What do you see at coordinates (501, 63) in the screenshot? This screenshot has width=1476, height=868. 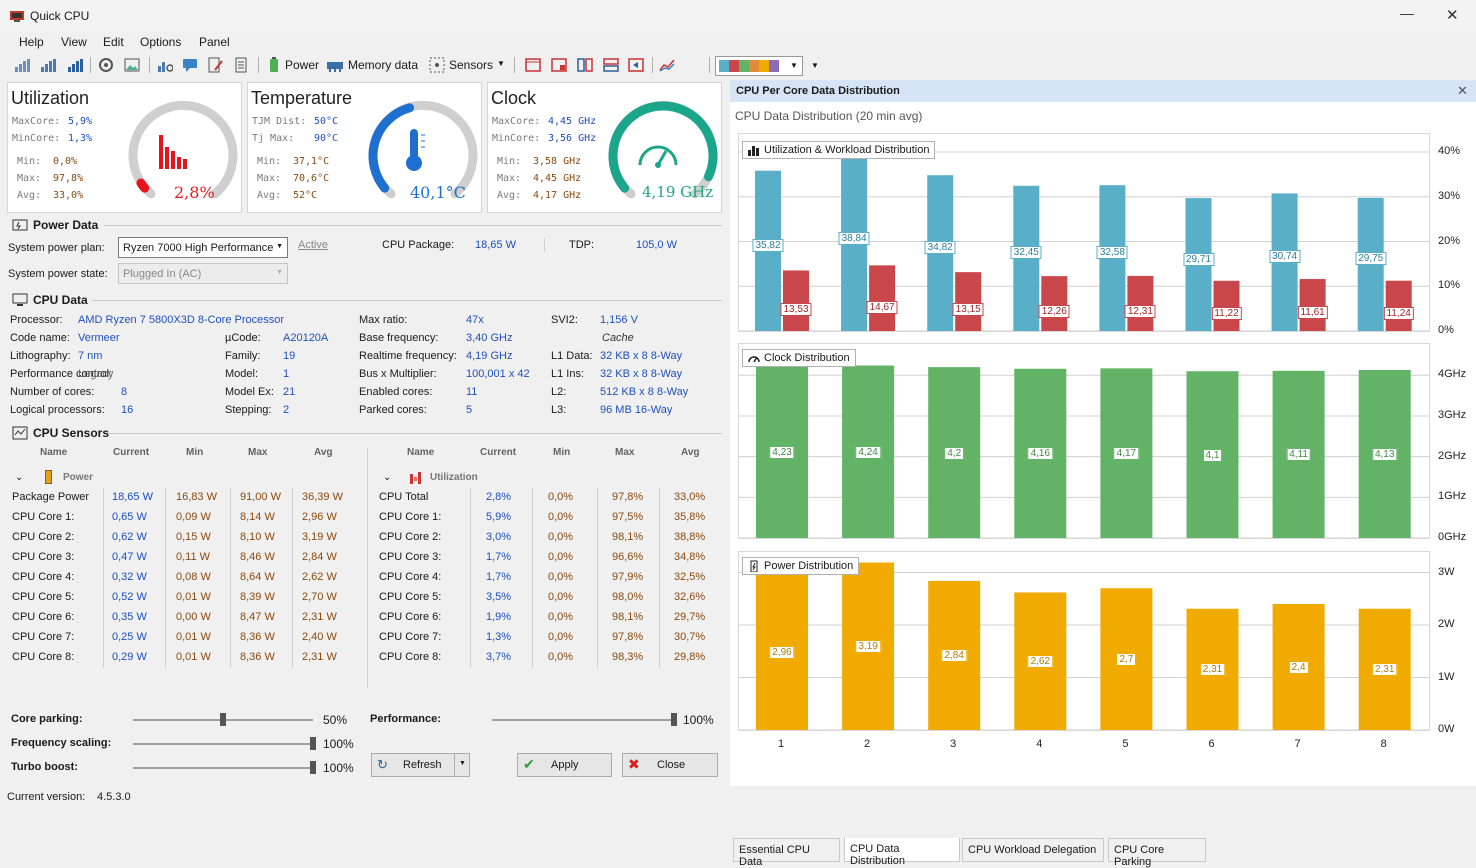 I see `sensors-dropdown-icon: ▼` at bounding box center [501, 63].